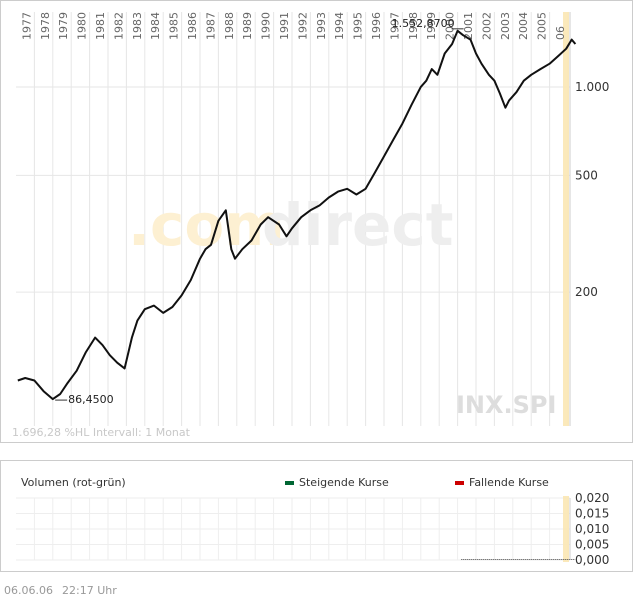 The image size is (634, 597). I want to click on year-label: 1982, so click(118, 26).